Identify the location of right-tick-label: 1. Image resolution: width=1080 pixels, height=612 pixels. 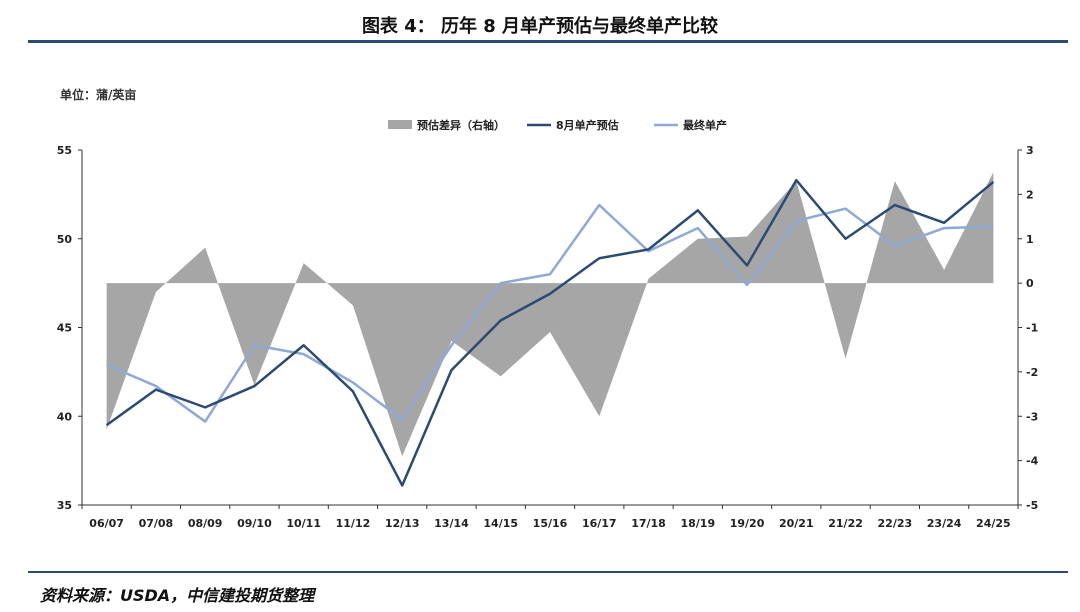
(1030, 239).